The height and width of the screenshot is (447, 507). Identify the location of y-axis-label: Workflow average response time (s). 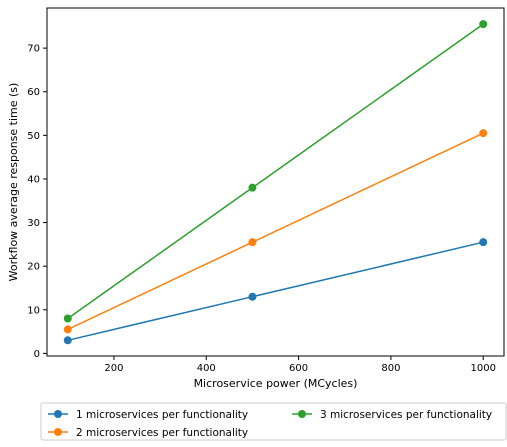
(13, 182).